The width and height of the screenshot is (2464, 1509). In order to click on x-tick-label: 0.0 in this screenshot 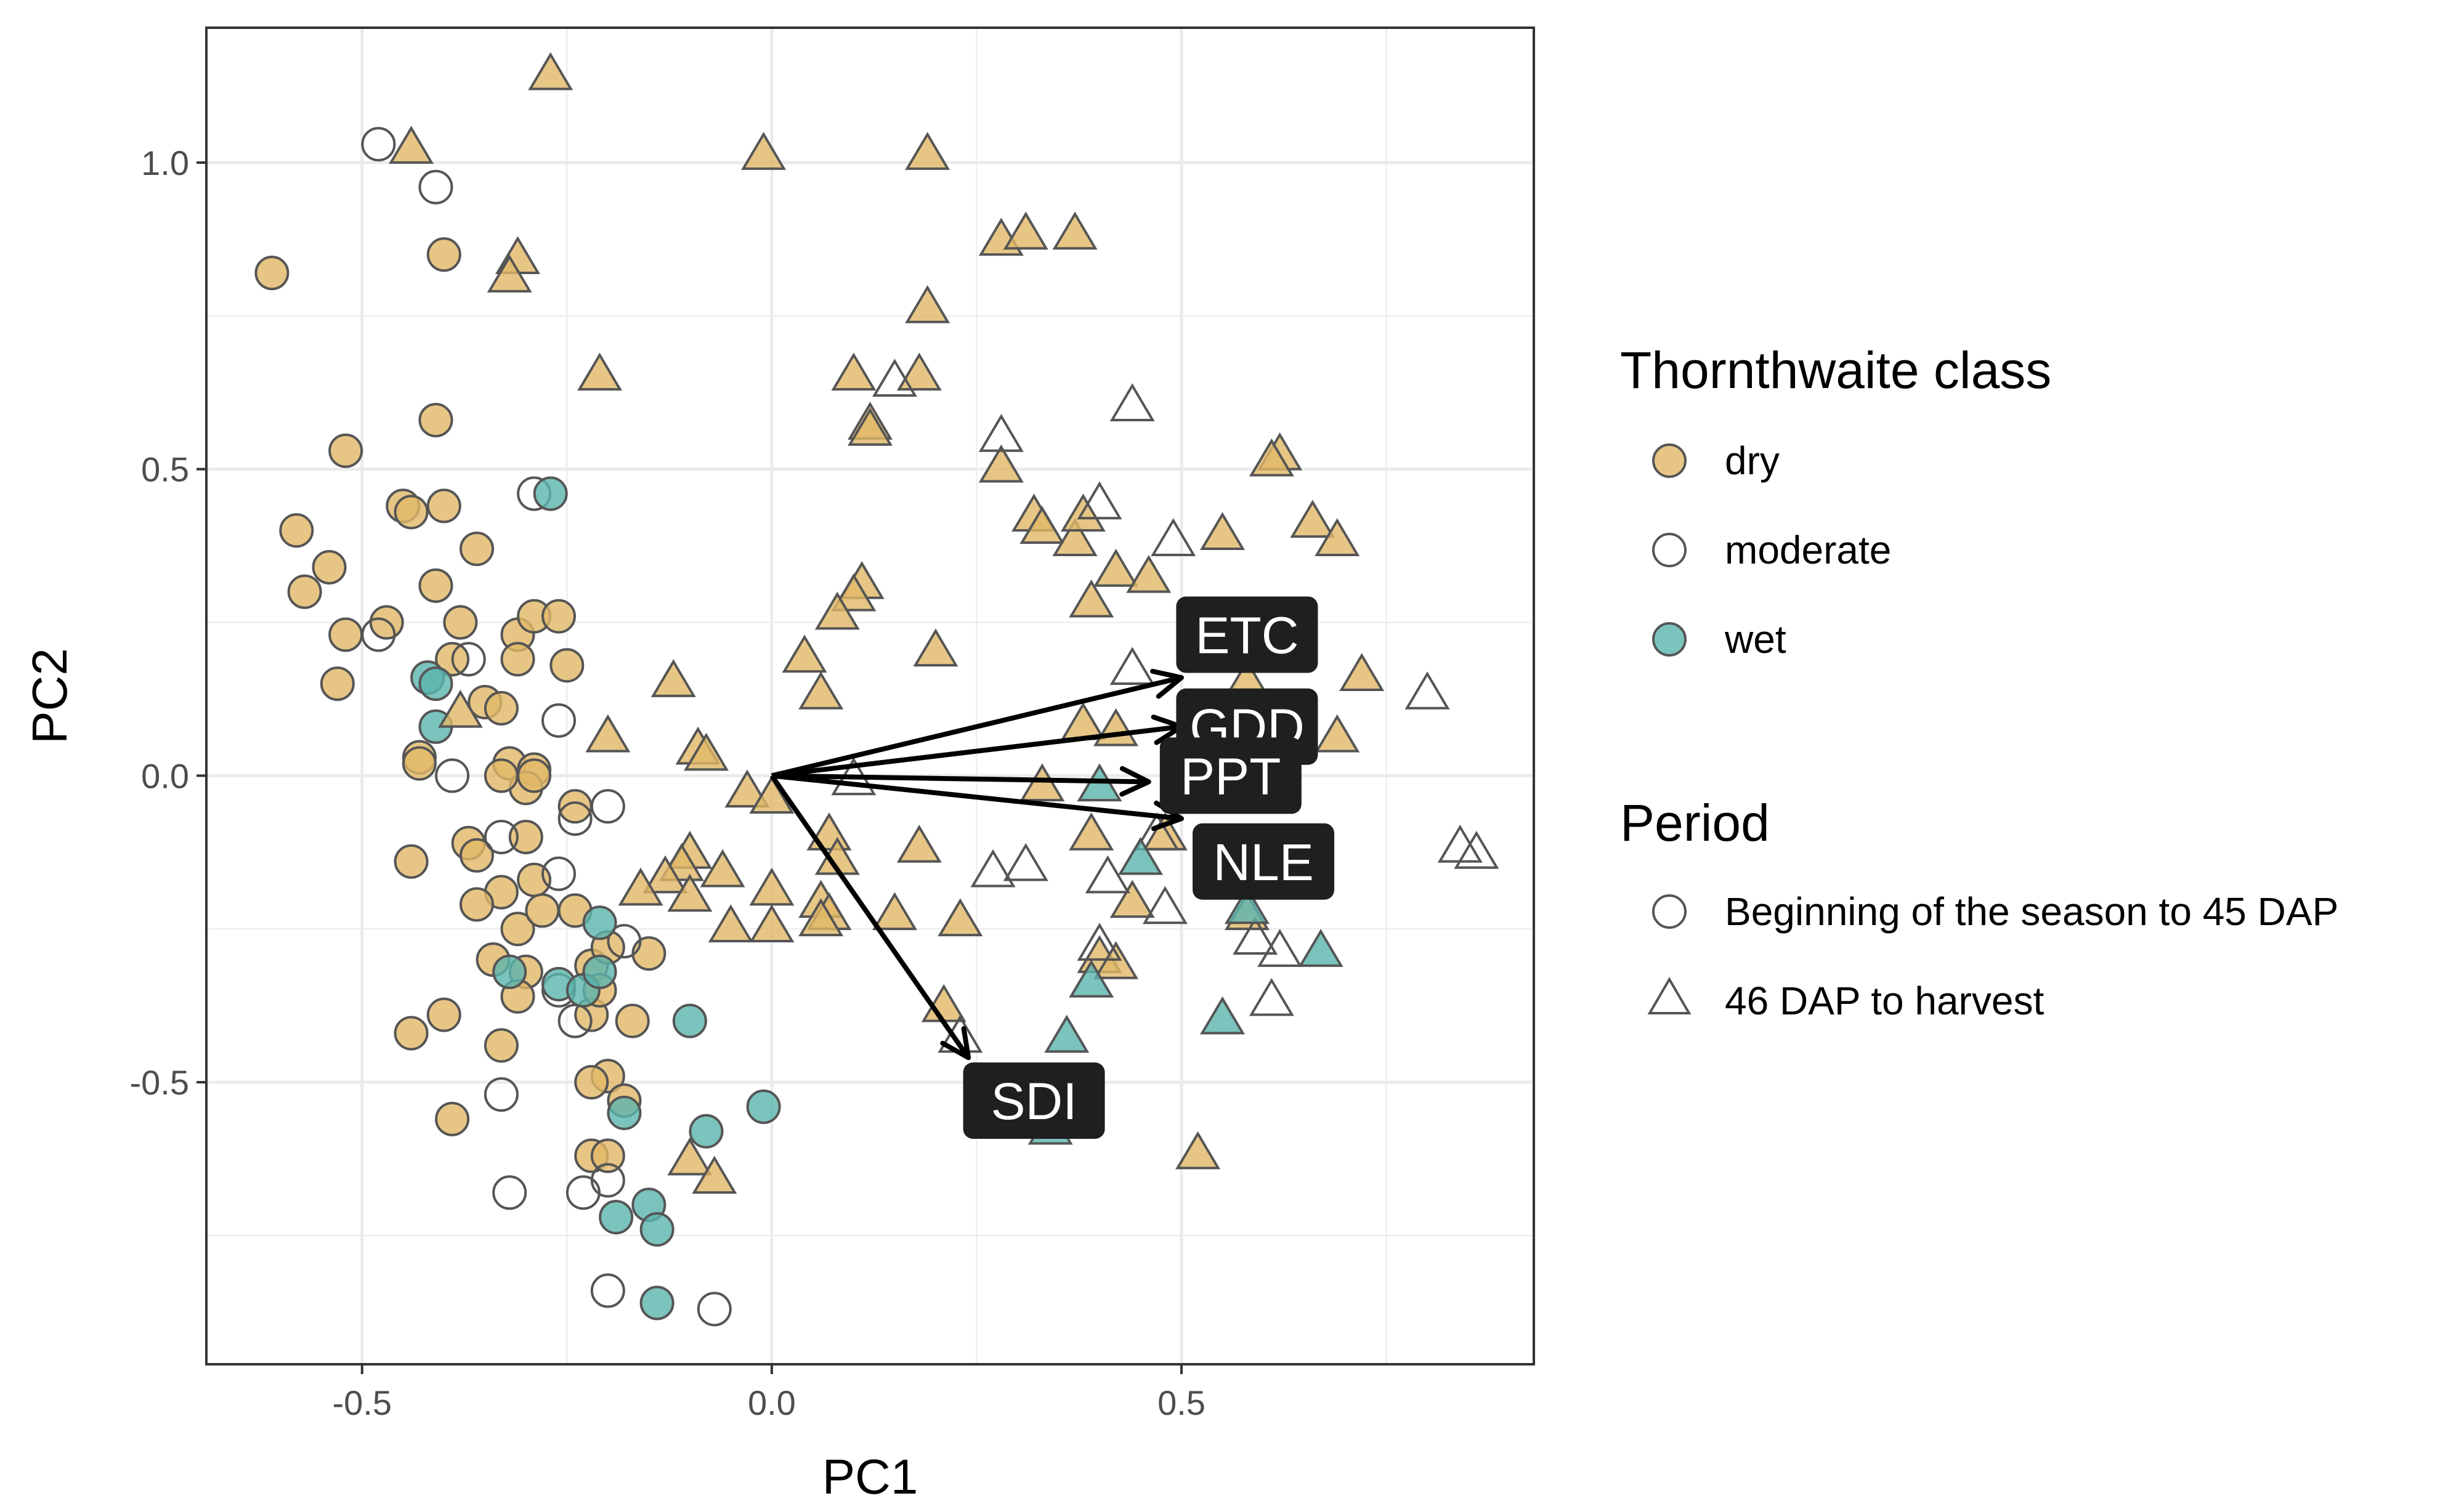, I will do `click(772, 1402)`.